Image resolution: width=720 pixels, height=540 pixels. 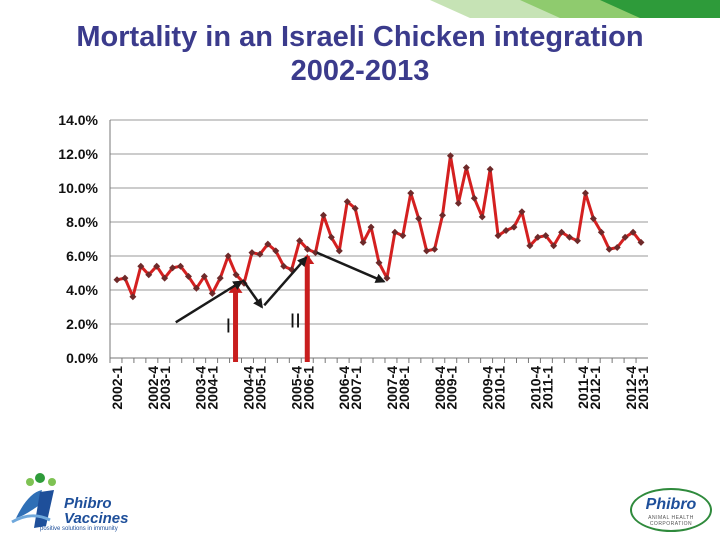 I want to click on x-tick-label: 2008-1, so click(x=404, y=388).